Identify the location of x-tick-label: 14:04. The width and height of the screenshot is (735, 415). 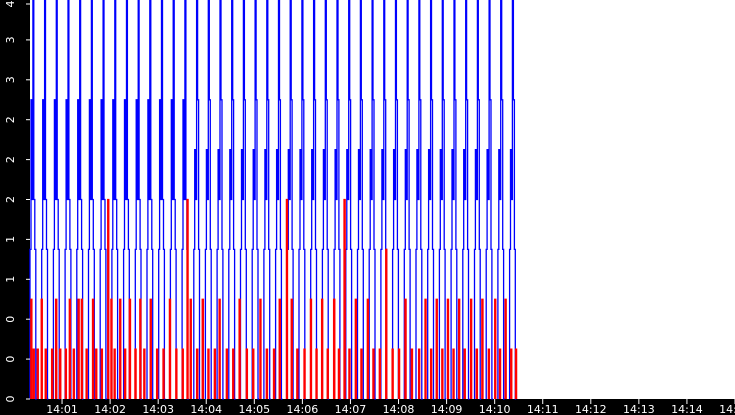
(206, 409).